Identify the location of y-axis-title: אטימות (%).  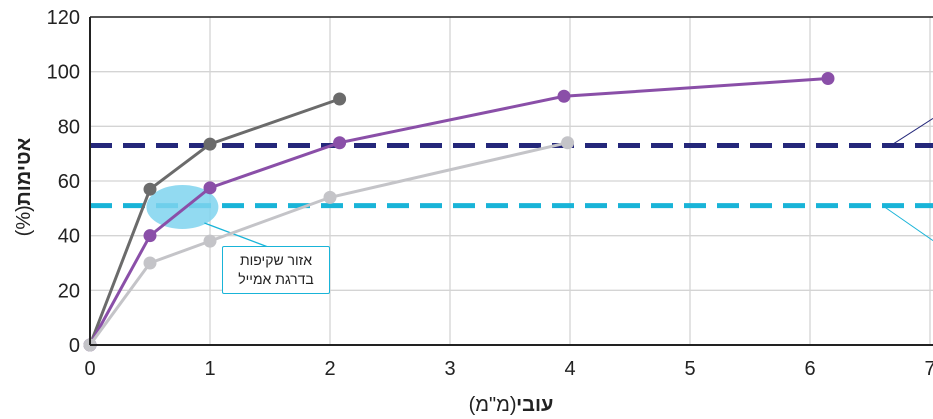
(24, 186).